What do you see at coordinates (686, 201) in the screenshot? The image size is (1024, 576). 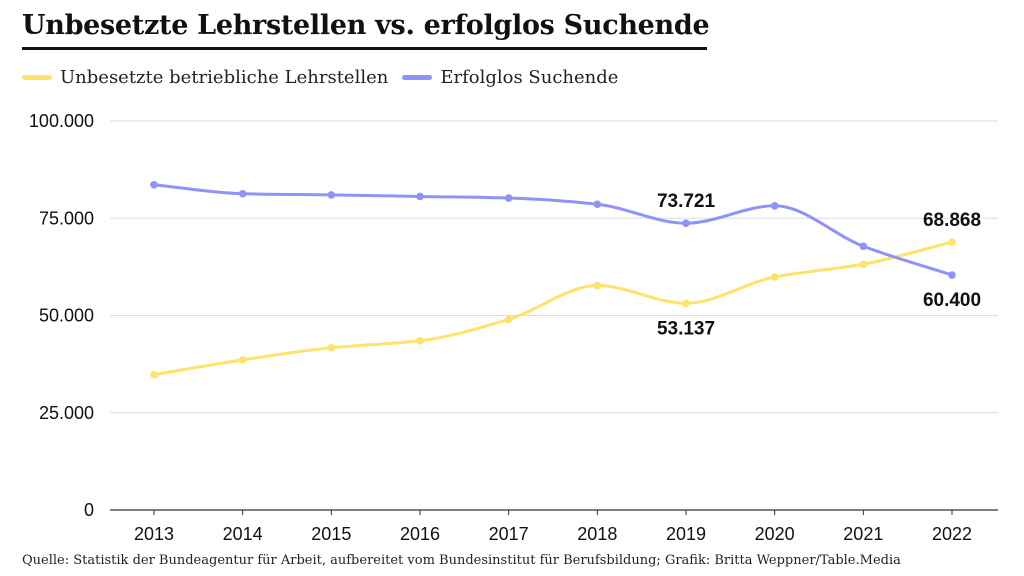 I see `data-label: 73.721` at bounding box center [686, 201].